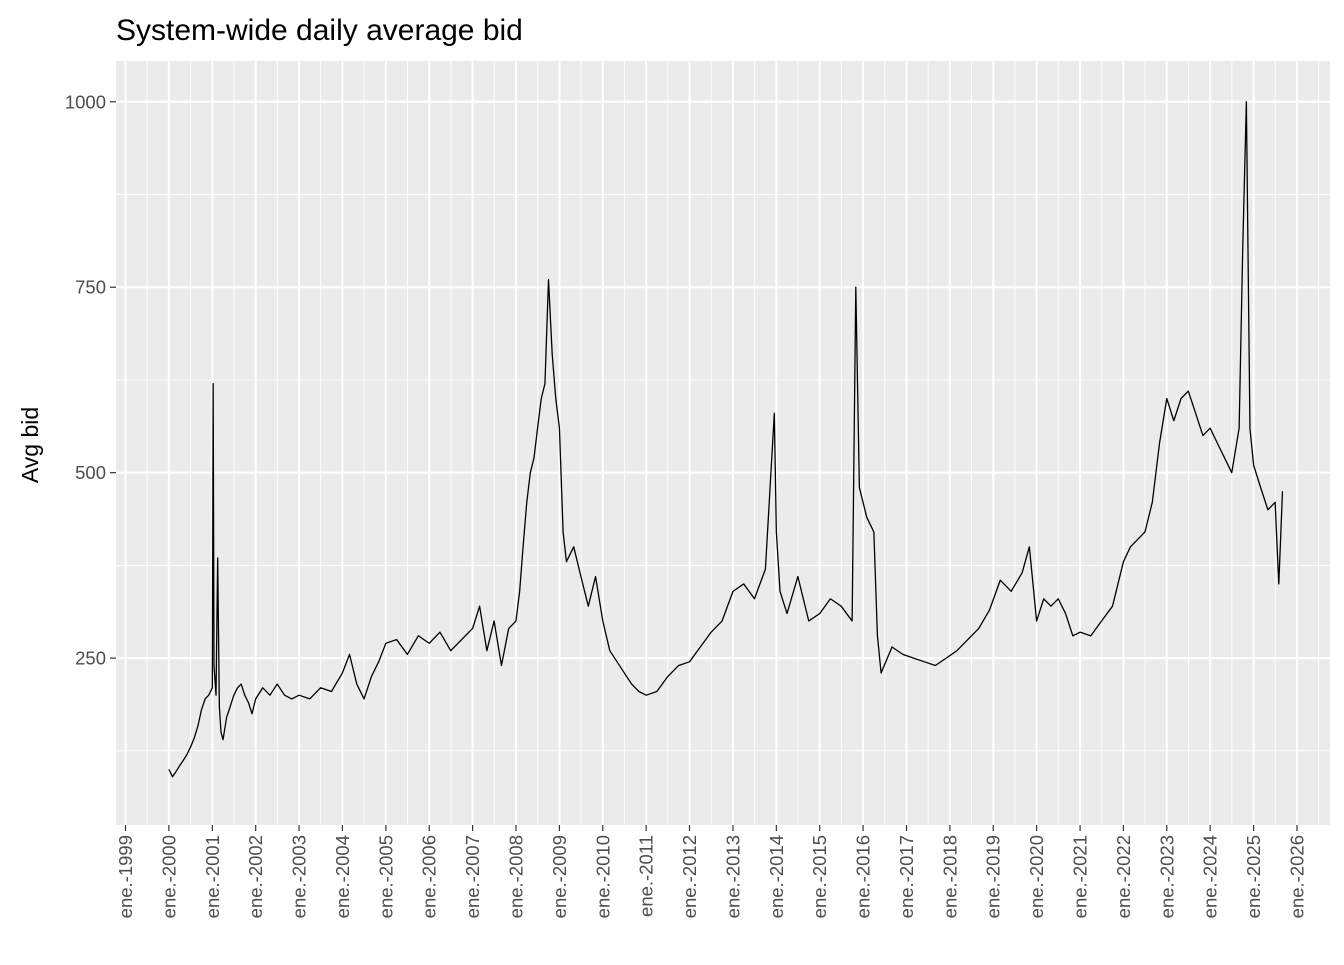  Describe the element at coordinates (429, 876) in the screenshot. I see `x-tick-label: ene.-2006` at that location.